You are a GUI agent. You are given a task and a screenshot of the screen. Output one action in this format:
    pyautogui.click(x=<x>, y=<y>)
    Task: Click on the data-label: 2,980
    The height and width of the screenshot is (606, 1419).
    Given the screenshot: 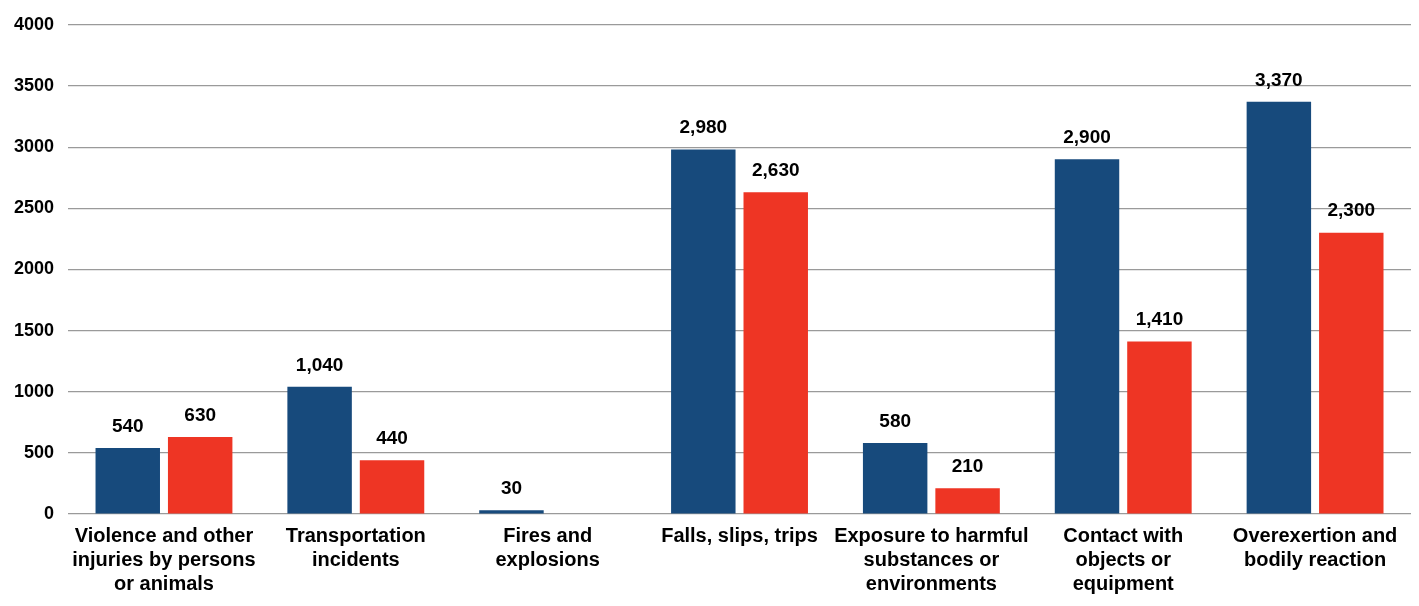 What is the action you would take?
    pyautogui.click(x=703, y=127)
    